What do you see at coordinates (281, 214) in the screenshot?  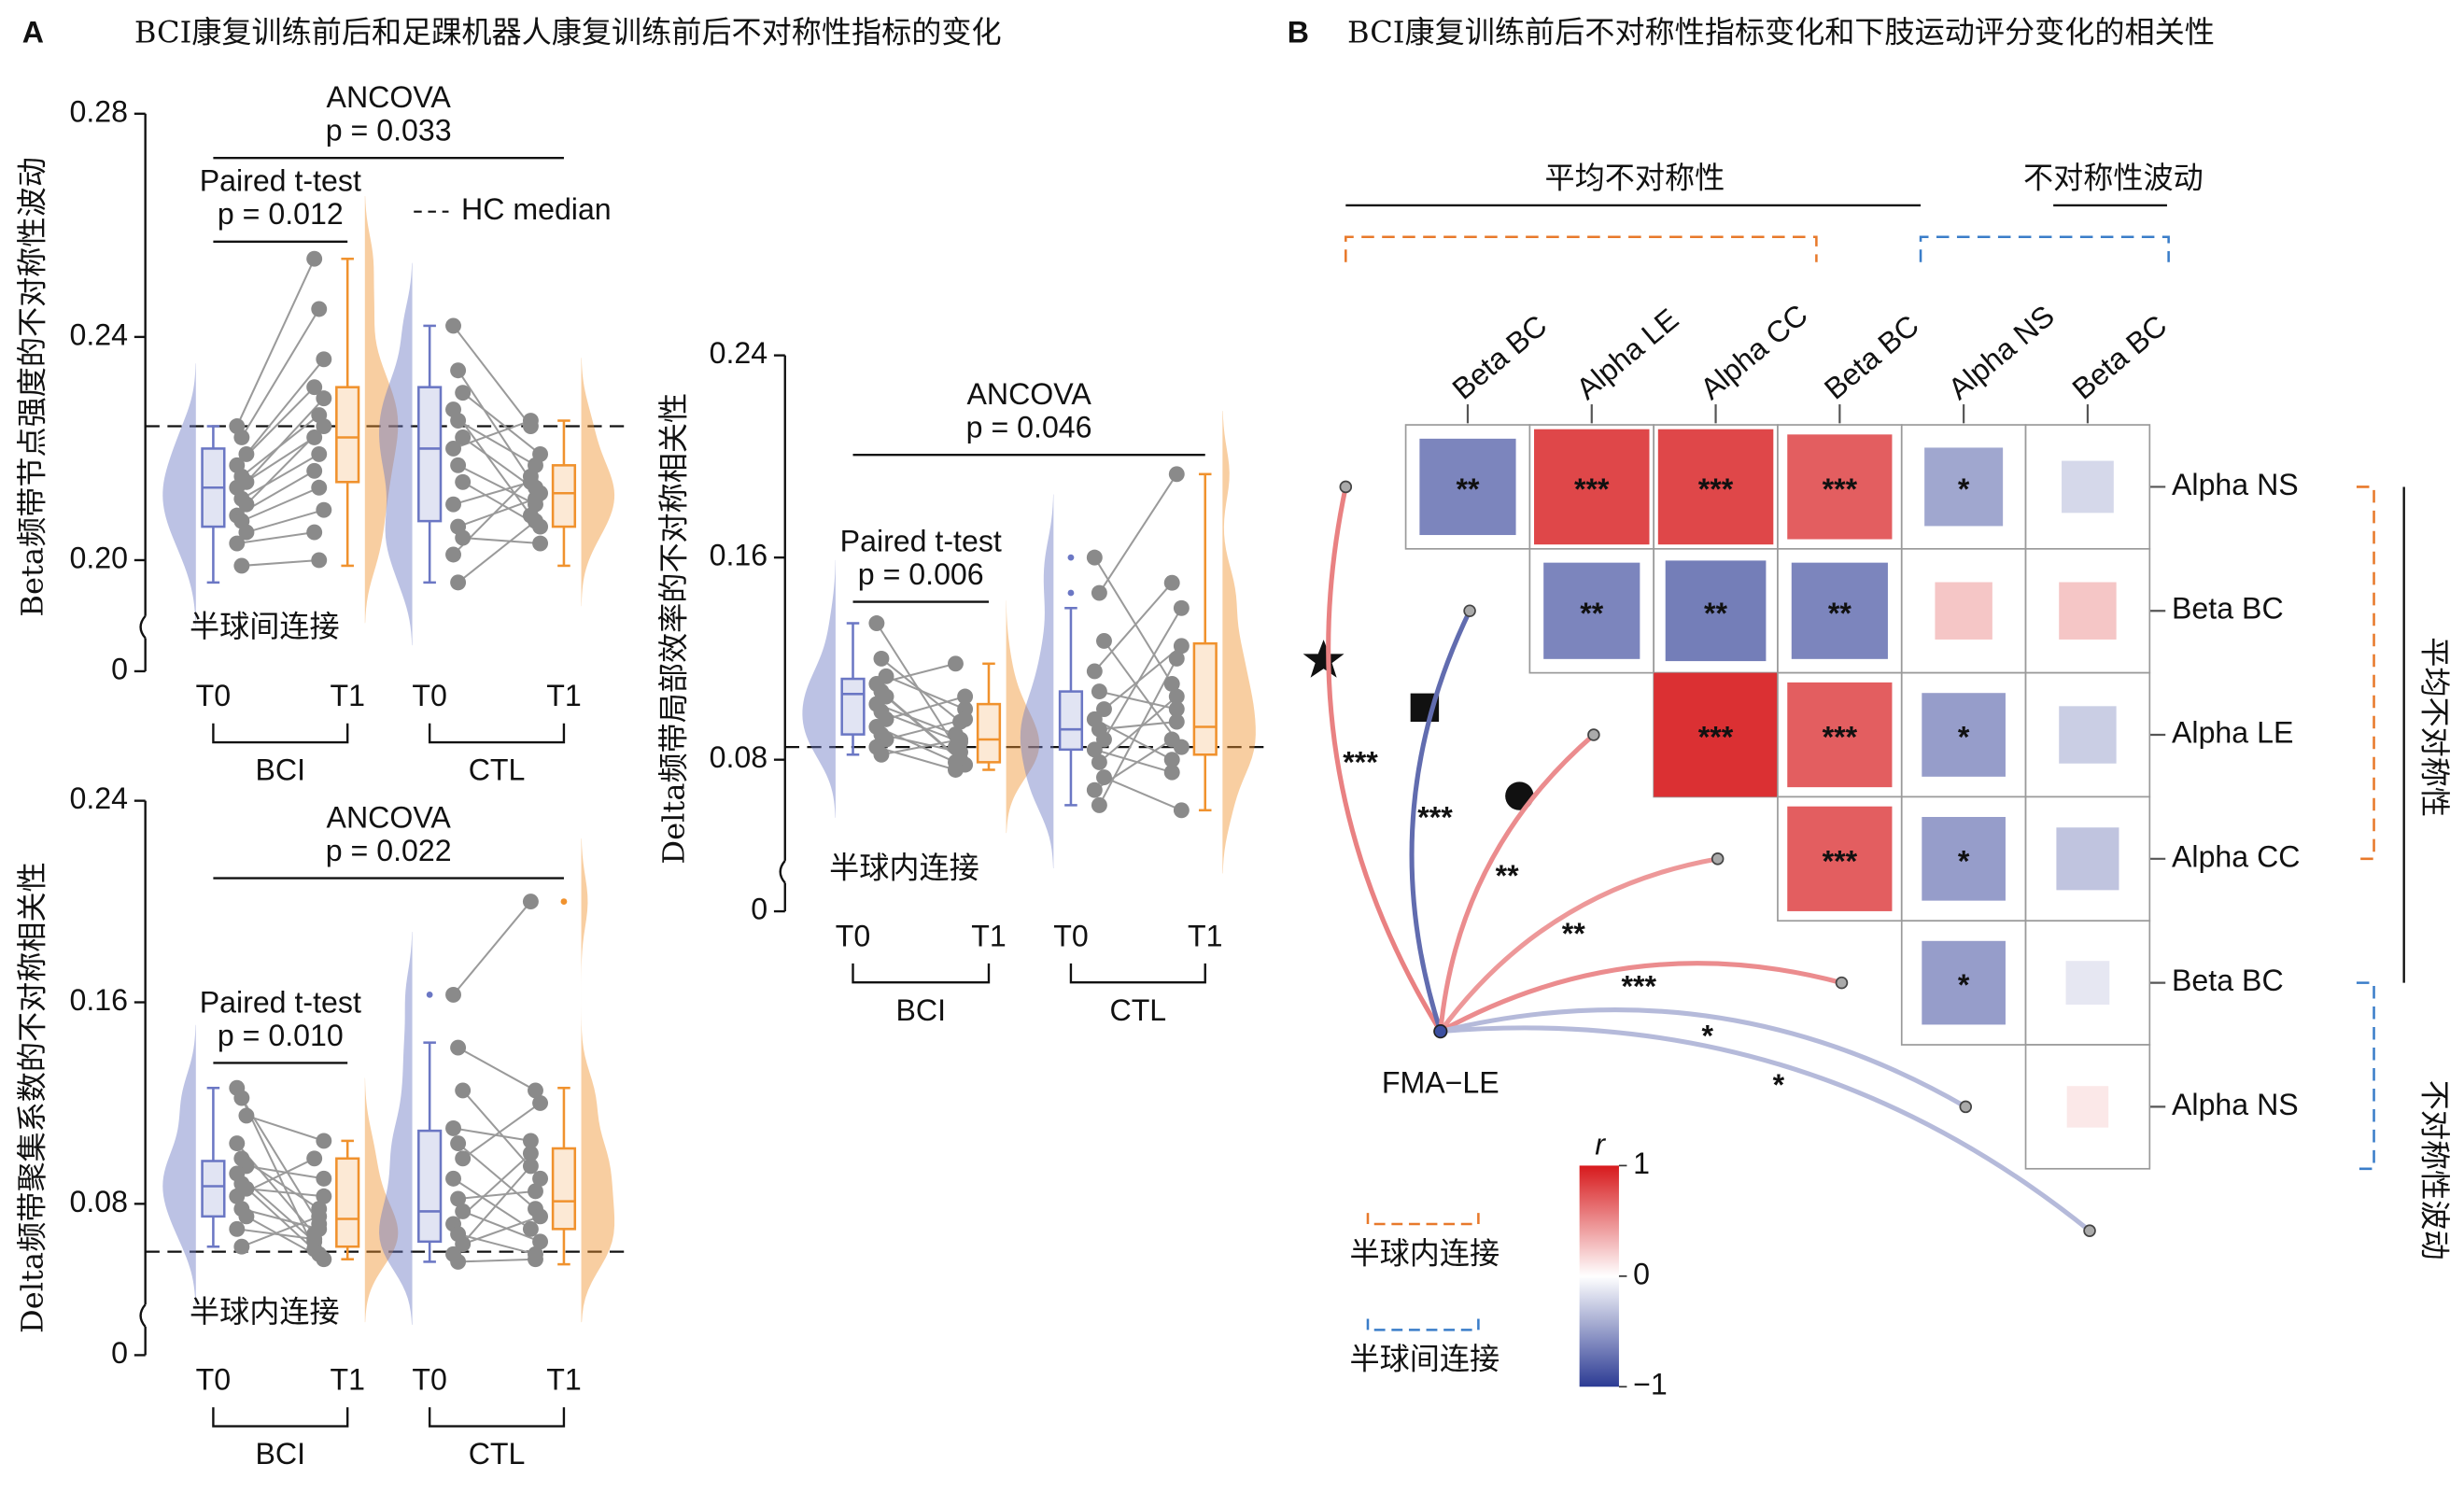 I see `p-value: p = 0.012` at bounding box center [281, 214].